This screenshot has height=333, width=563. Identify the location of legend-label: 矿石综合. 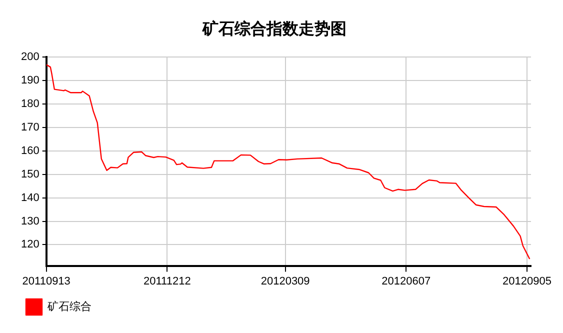
(69, 306).